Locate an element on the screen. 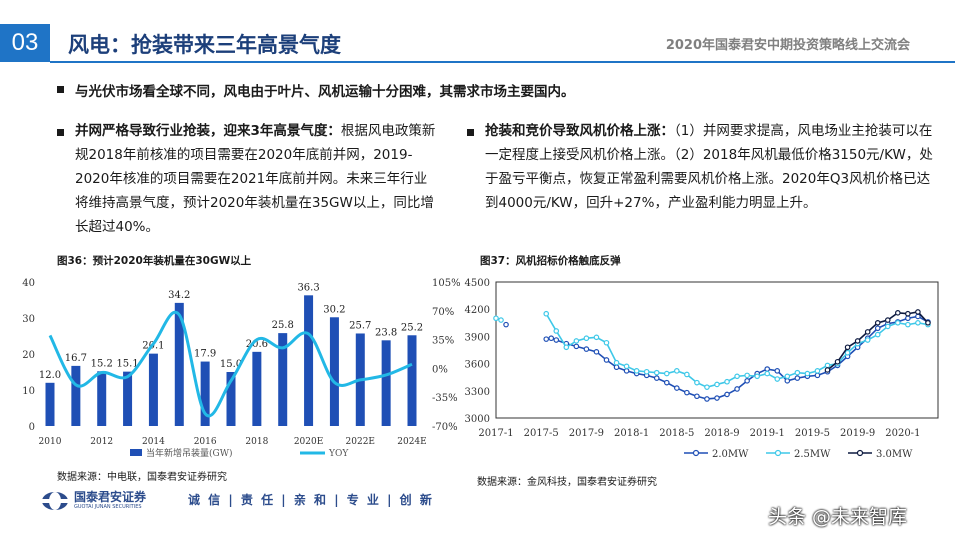 The width and height of the screenshot is (960, 540). x-tick-label: 2024E is located at coordinates (411, 442).